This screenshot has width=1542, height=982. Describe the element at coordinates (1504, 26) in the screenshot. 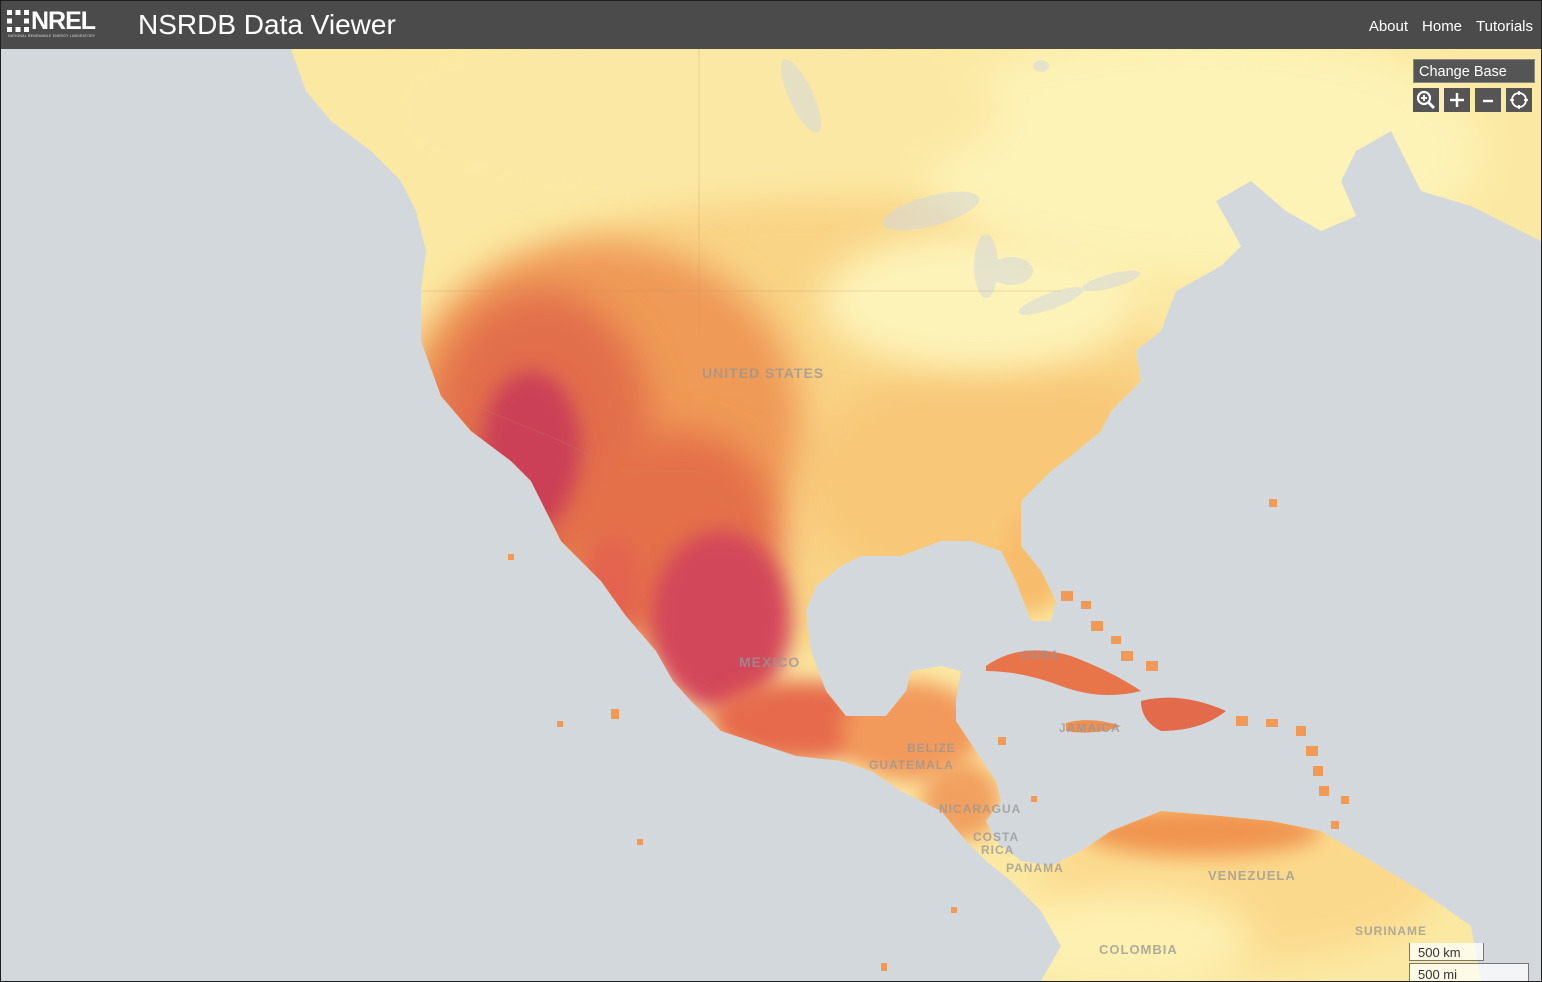

I see `nav-tutorials-link: Tutorials` at that location.